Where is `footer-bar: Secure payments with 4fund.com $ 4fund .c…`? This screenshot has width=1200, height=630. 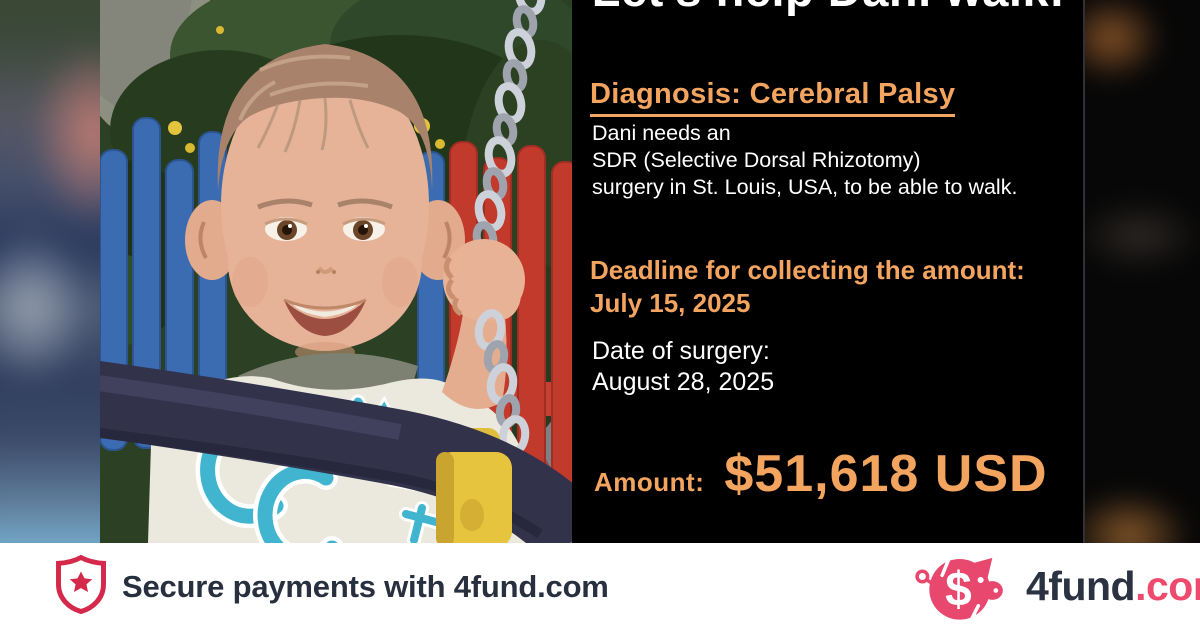 footer-bar: Secure payments with 4fund.com $ 4fund .c… is located at coordinates (600, 586).